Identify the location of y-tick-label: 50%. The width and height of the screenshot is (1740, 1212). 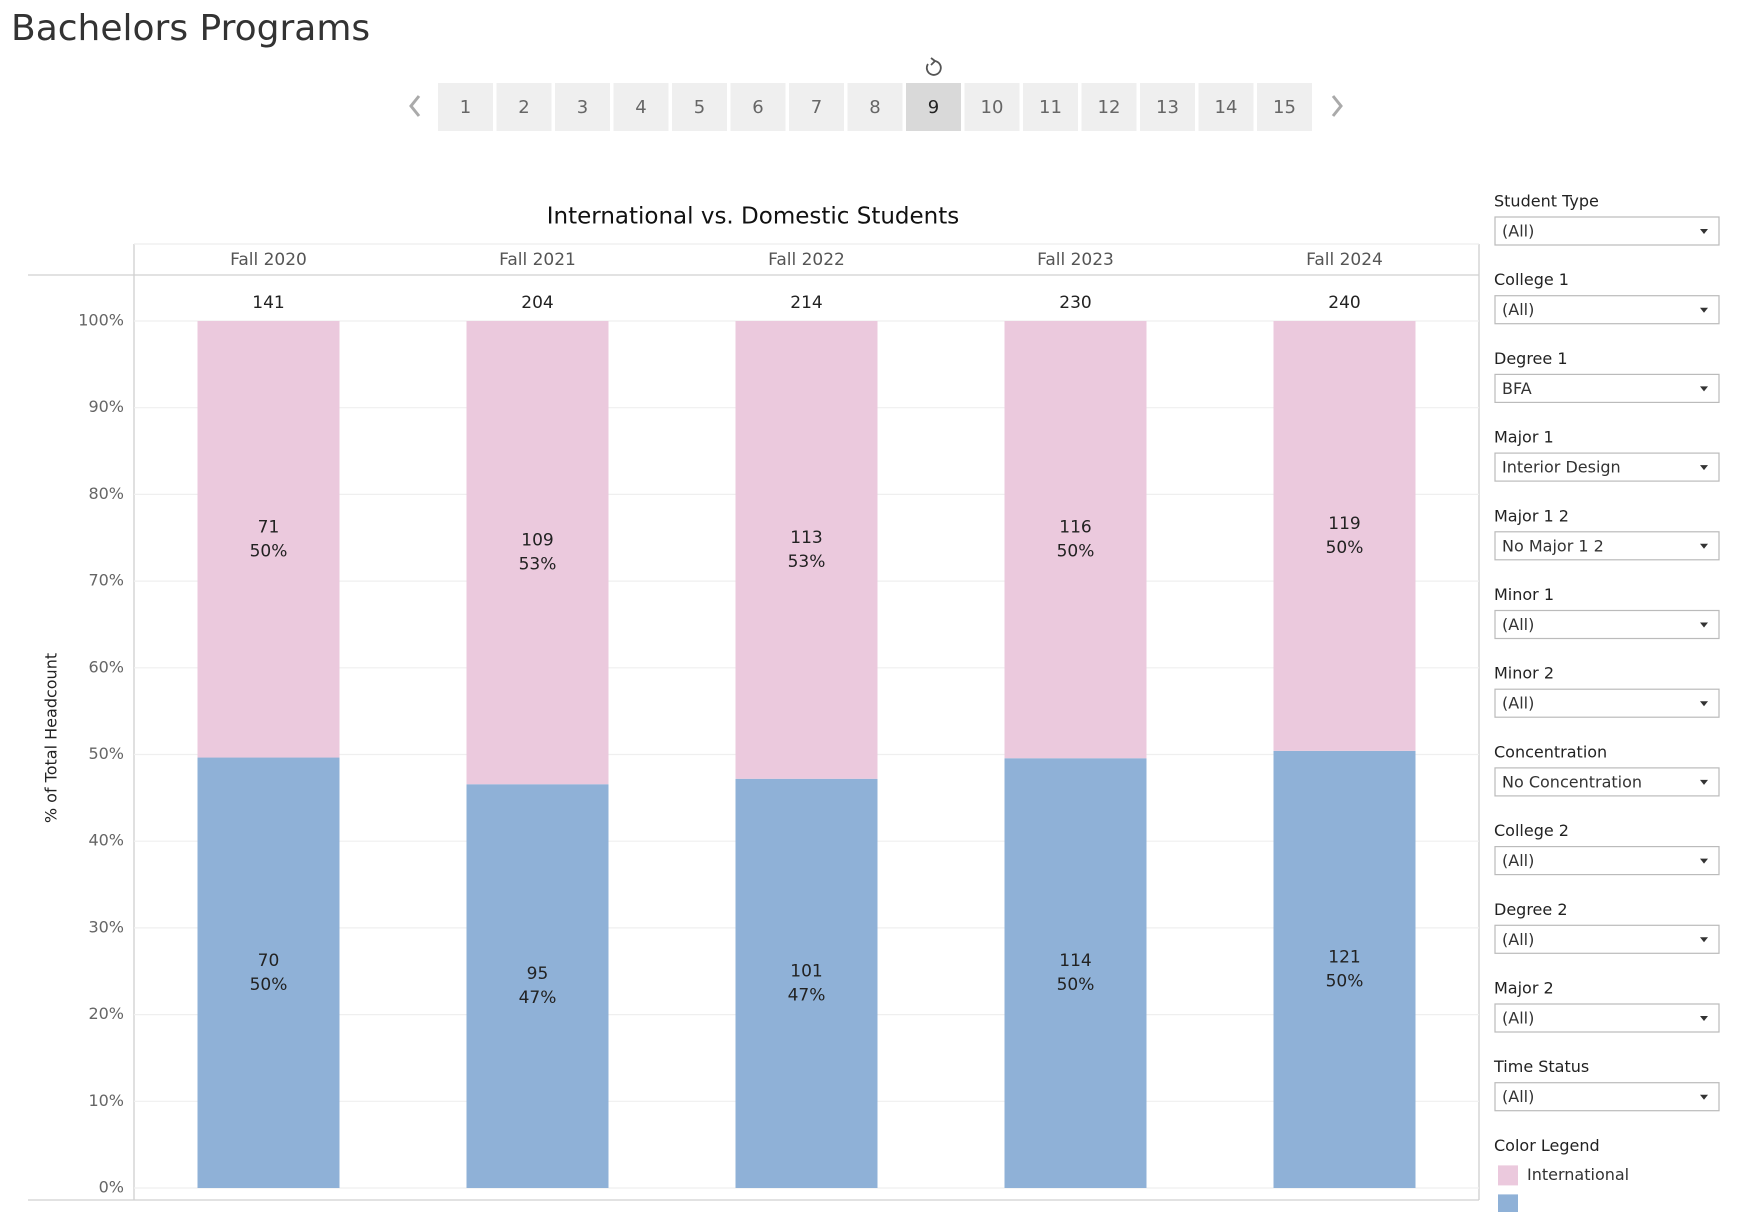
(106, 753).